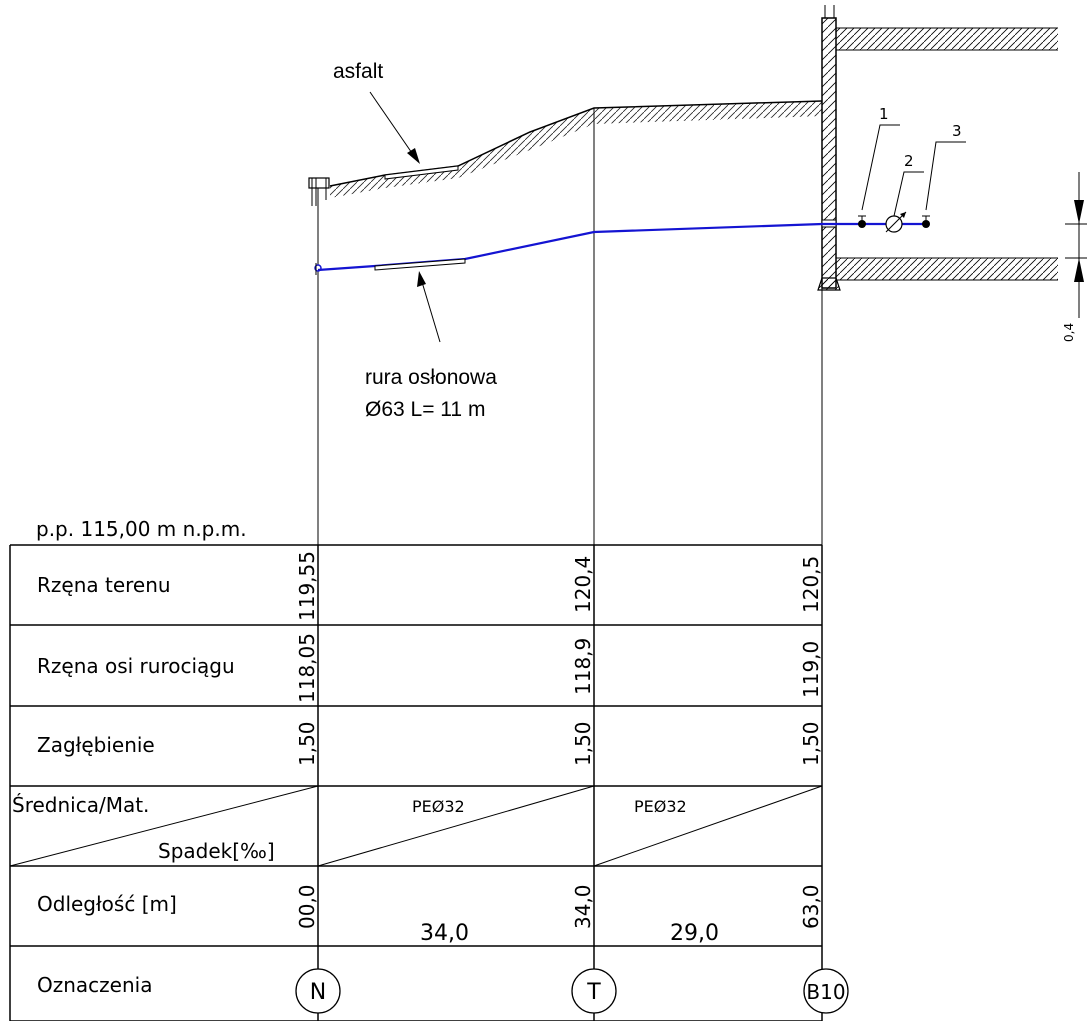  Describe the element at coordinates (621, 247) in the screenshot. I see `pipeline` at that location.